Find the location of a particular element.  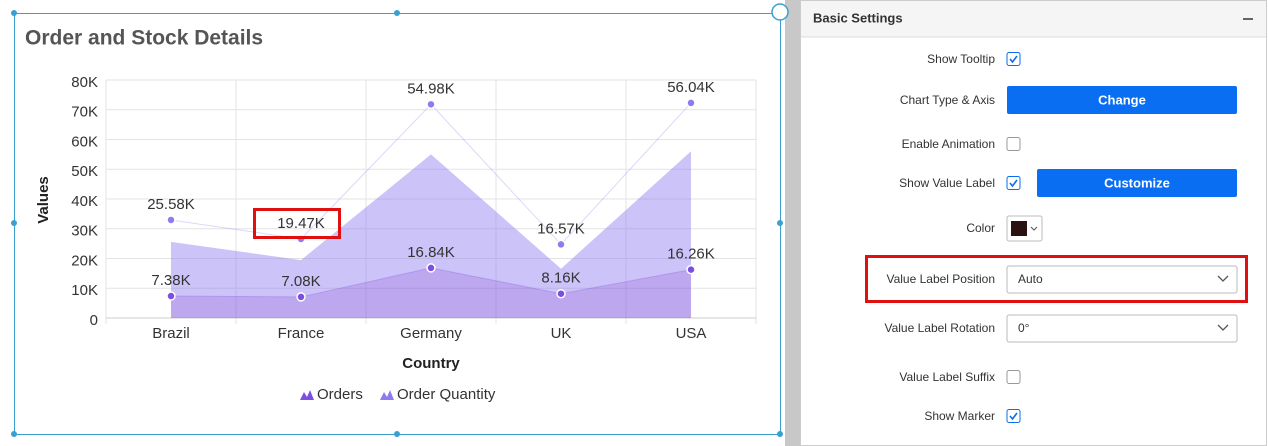

y-axis-title: Values is located at coordinates (43, 200).